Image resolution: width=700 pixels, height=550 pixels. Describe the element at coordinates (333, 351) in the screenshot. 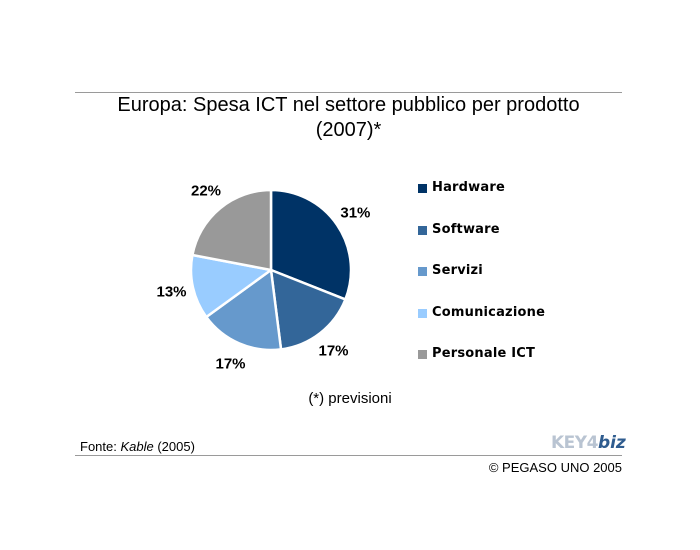

I see `pie-label-software: 17%` at that location.